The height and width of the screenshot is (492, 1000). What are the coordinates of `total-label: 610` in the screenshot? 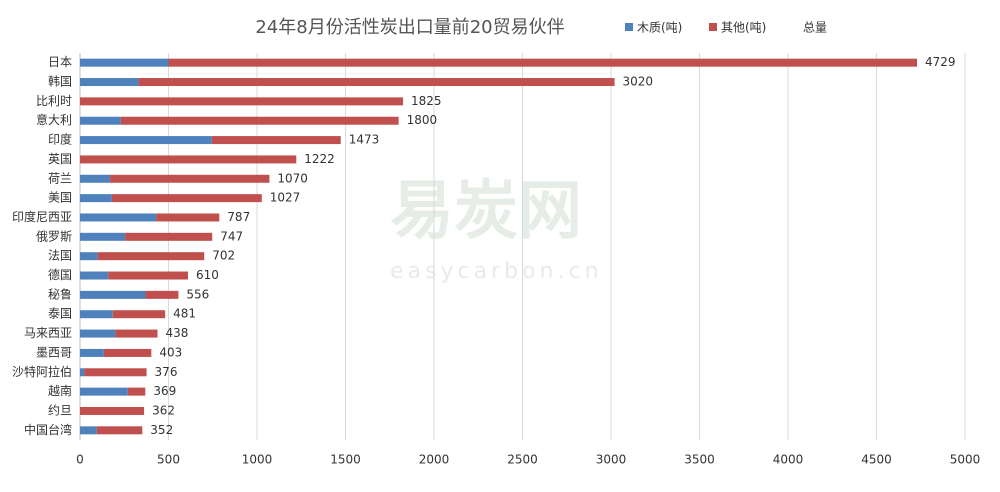 It's located at (207, 275).